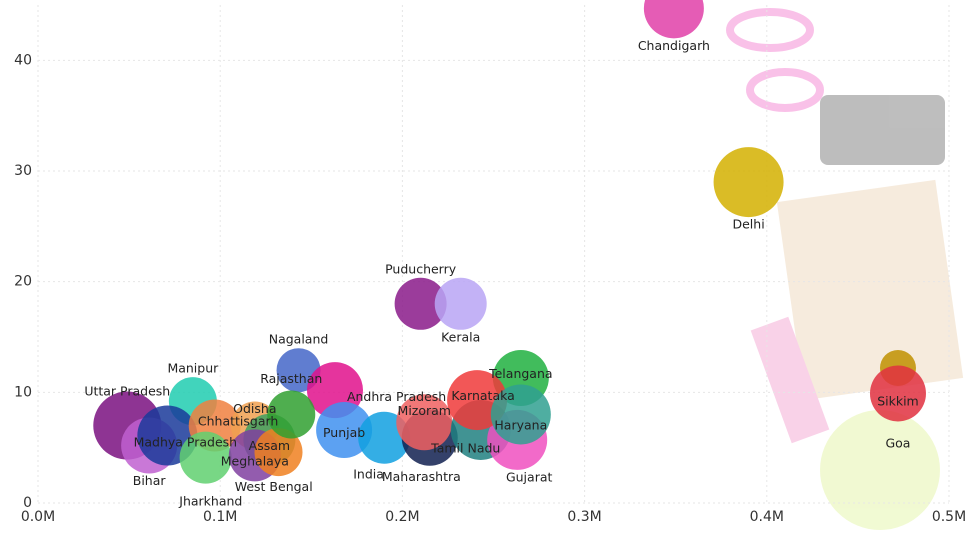  I want to click on bubble-label: Tamil Nadu, so click(465, 447).